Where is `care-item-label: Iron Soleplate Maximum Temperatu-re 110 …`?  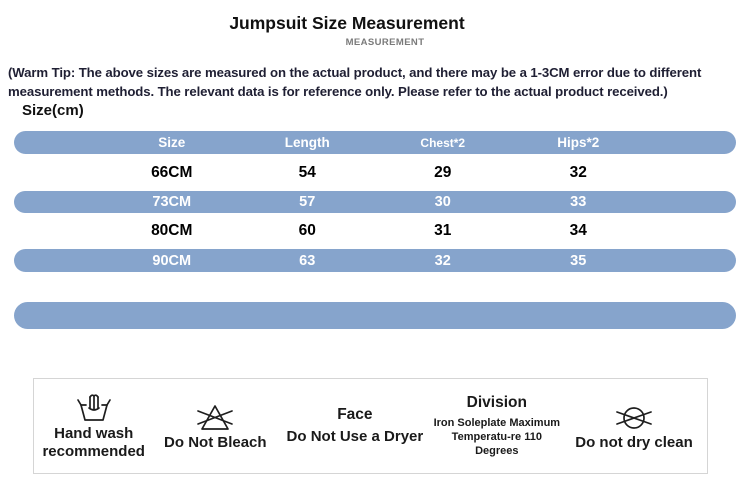 care-item-label: Iron Soleplate Maximum Temperatu-re 110 … is located at coordinates (497, 437).